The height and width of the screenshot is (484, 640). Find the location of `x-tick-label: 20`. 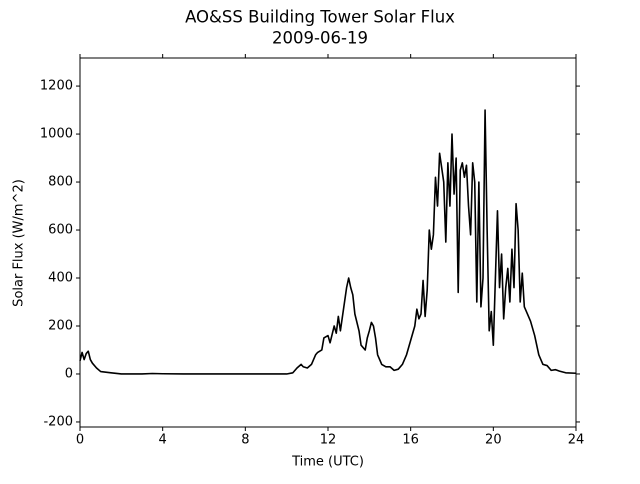

x-tick-label: 20 is located at coordinates (493, 440).